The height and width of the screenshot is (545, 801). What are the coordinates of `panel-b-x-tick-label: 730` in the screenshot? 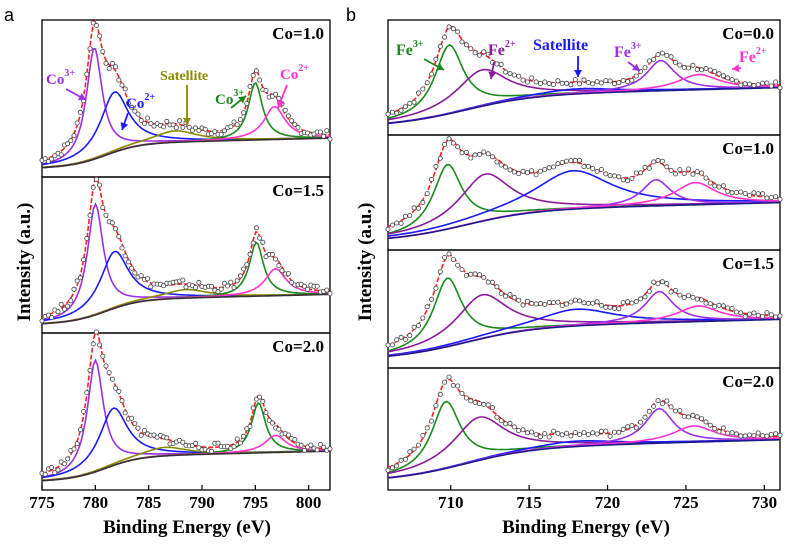 It's located at (765, 502).